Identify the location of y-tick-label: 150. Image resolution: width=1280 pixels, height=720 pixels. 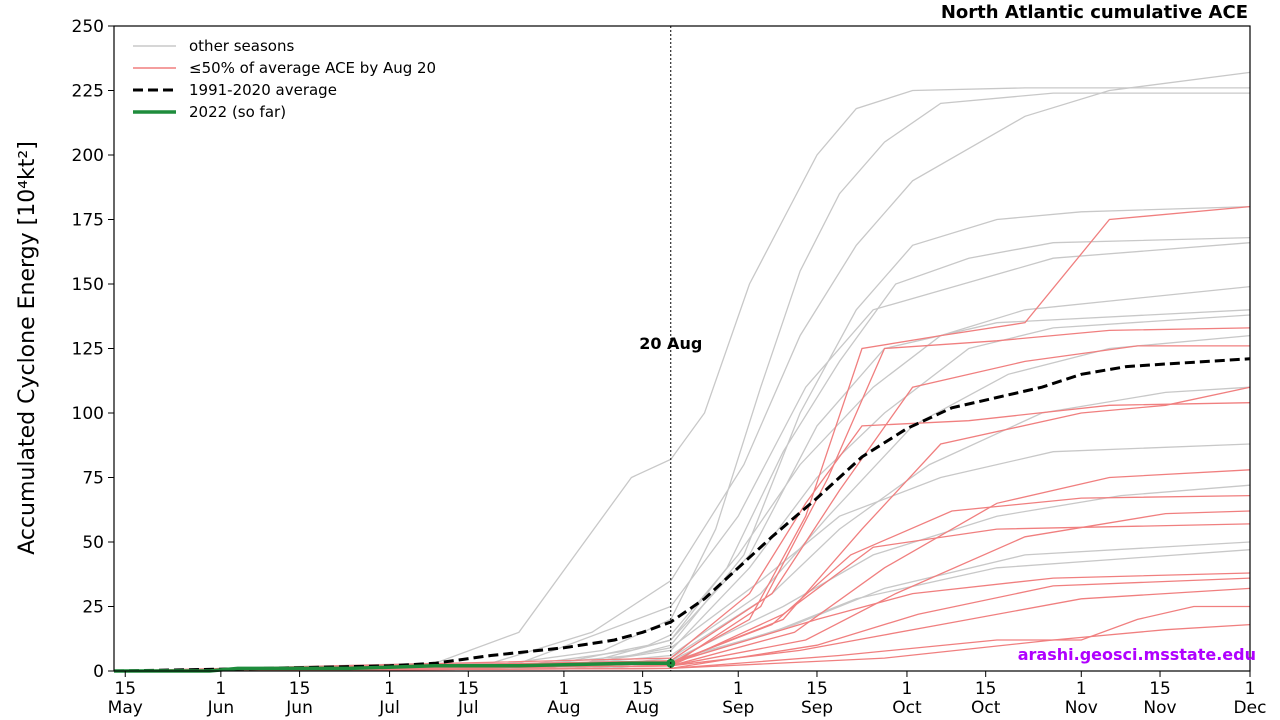
(88, 285).